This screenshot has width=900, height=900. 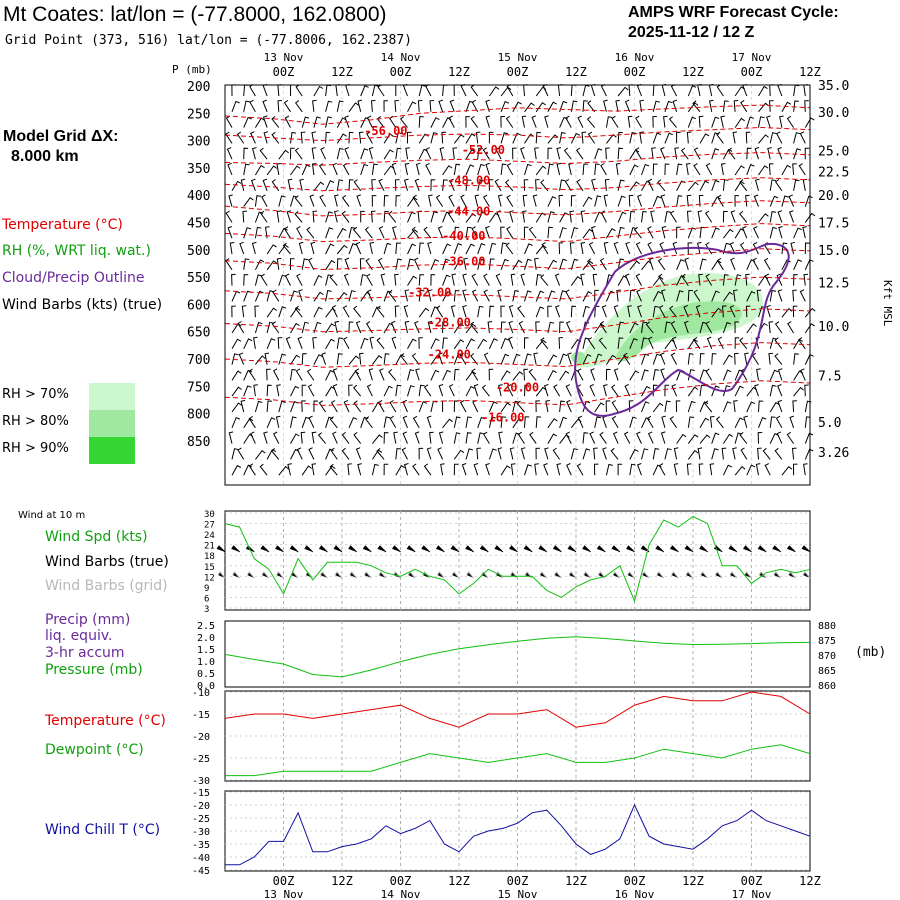 What do you see at coordinates (198, 360) in the screenshot?
I see `pressure-tick-label: 700` at bounding box center [198, 360].